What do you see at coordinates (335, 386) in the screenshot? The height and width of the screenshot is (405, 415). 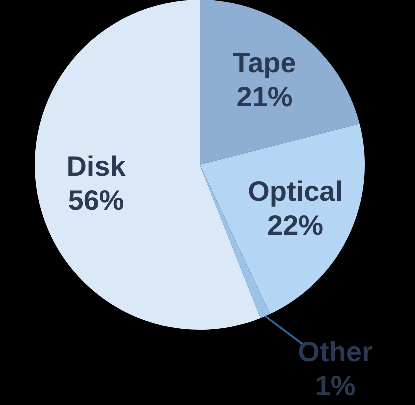 I see `data-label: 1%` at bounding box center [335, 386].